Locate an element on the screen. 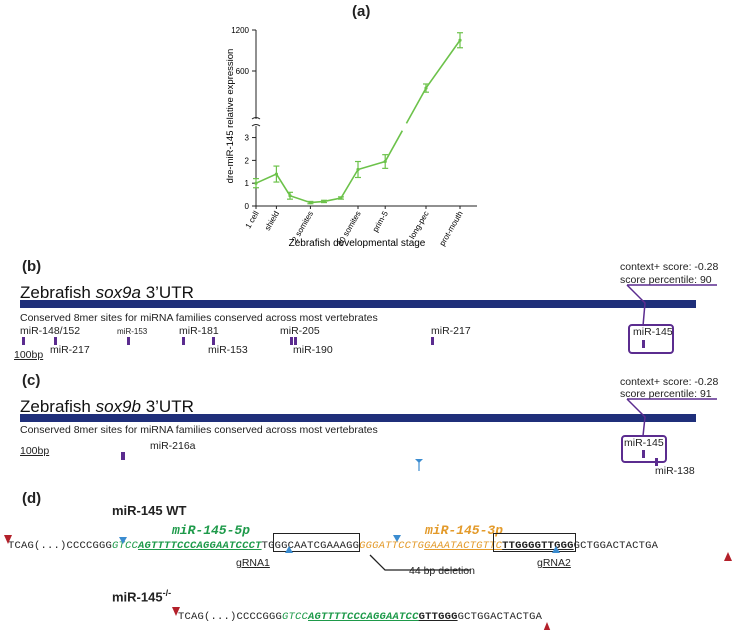  grna1-label: gRNA1 is located at coordinates (253, 563).